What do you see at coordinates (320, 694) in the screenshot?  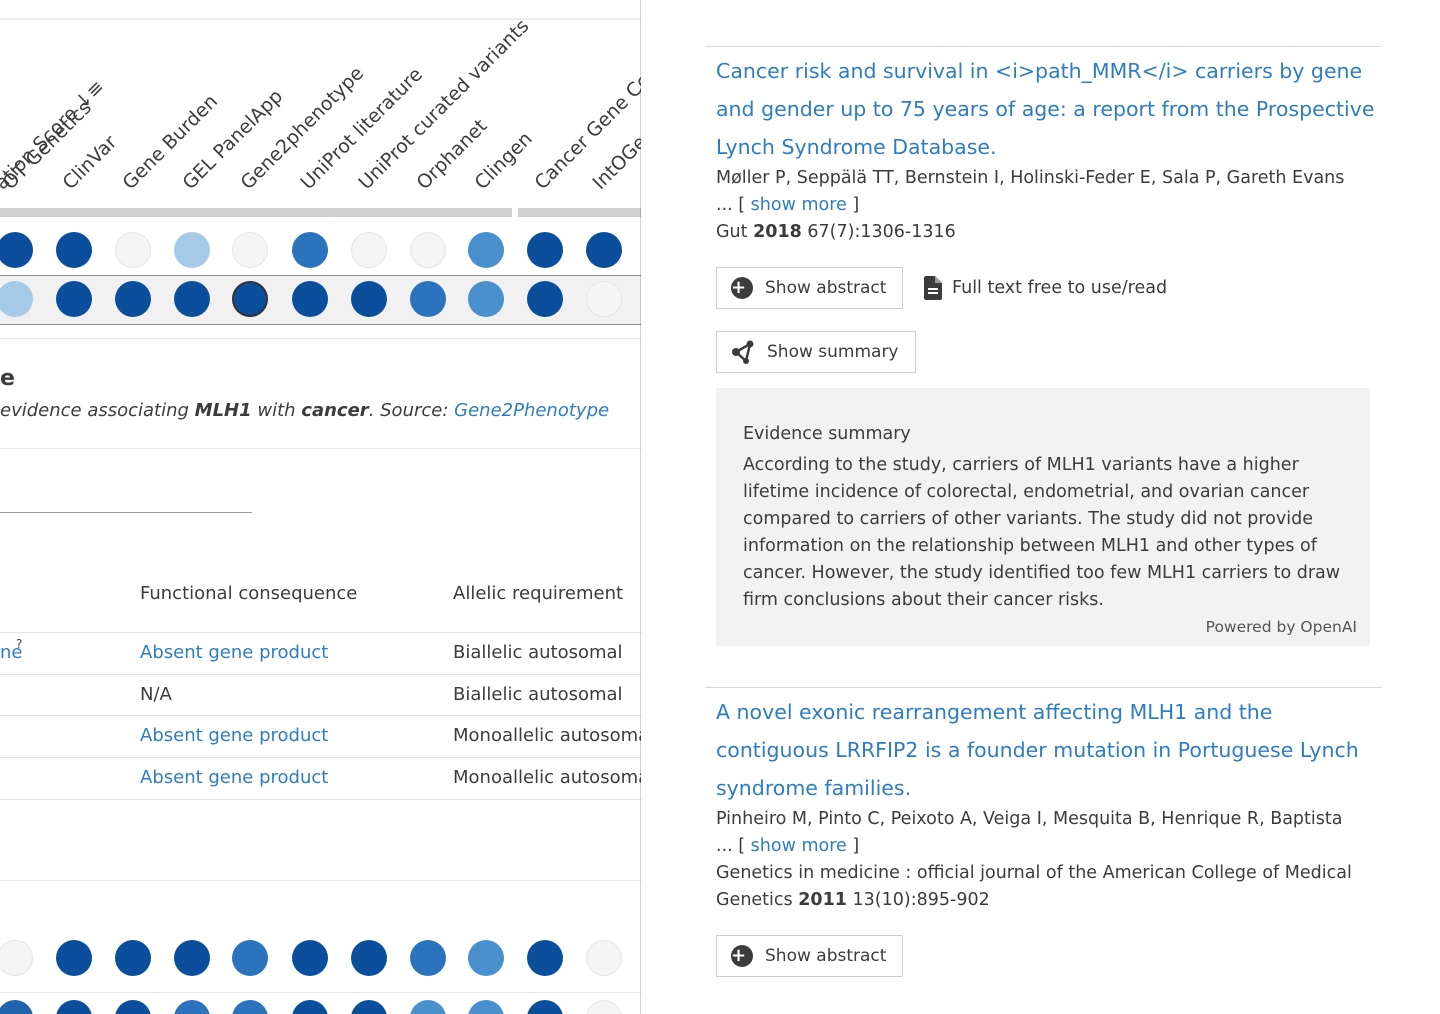 I see `table-row: N/A Biallelic autosomal` at bounding box center [320, 694].